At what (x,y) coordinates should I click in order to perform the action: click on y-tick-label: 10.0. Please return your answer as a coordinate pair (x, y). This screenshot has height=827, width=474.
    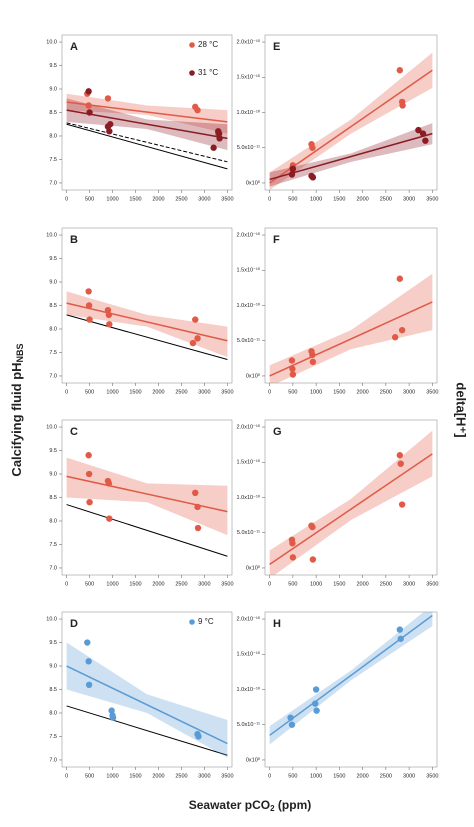
    Looking at the image, I should click on (51, 619).